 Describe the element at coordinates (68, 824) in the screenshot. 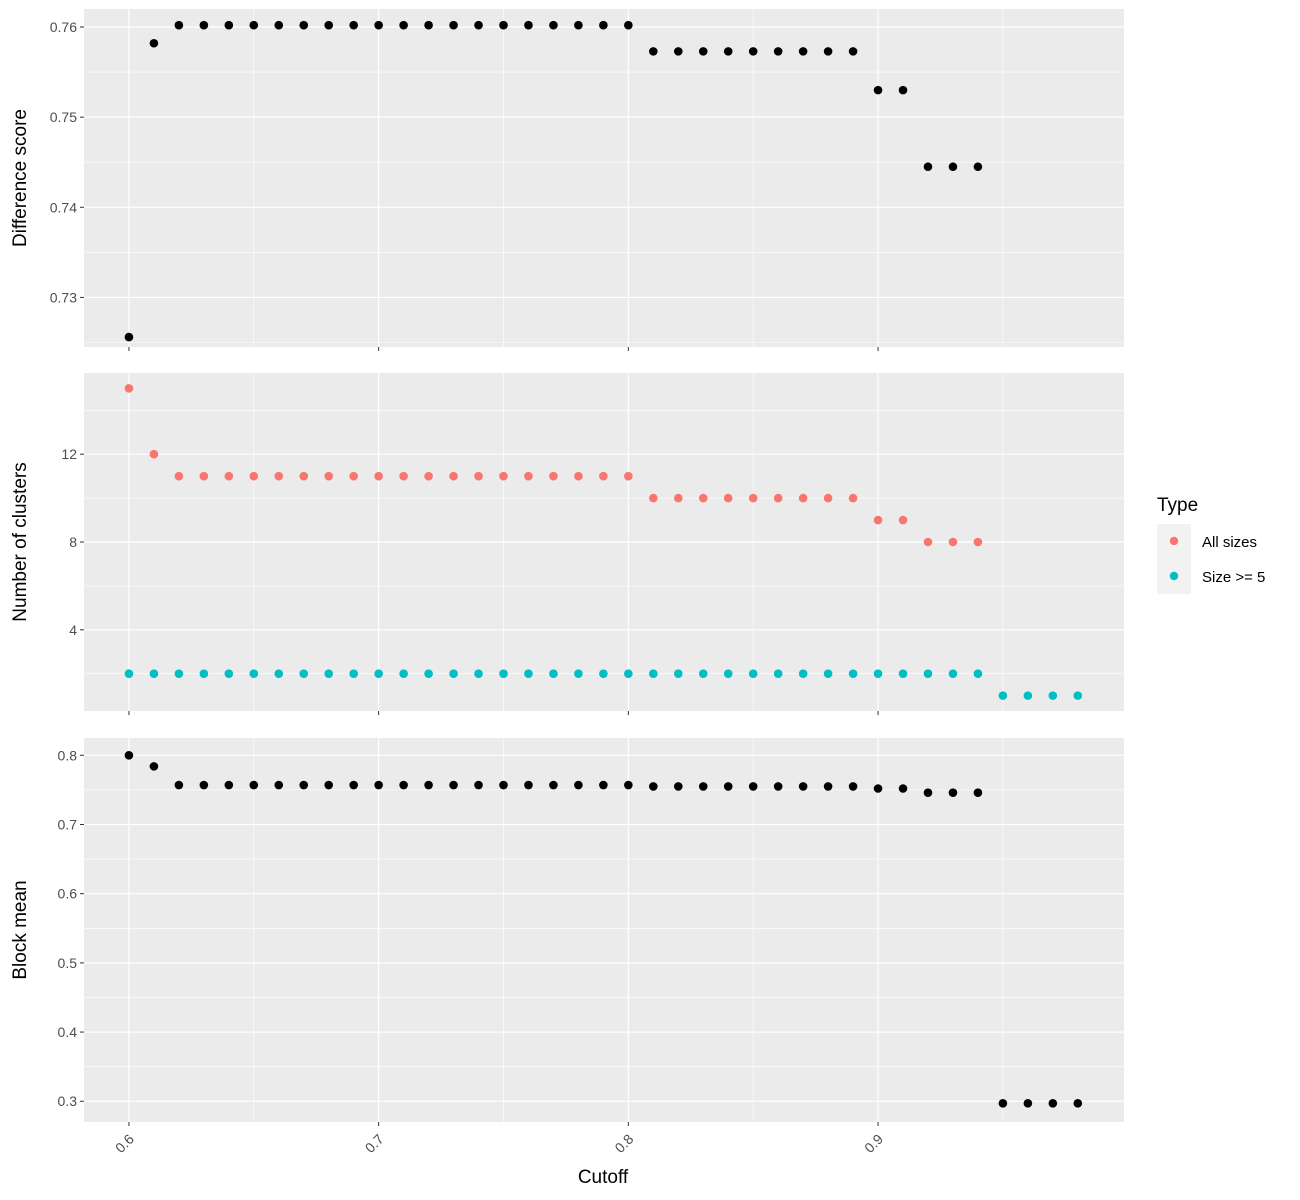

I see `y-tick-label: 0.7` at that location.